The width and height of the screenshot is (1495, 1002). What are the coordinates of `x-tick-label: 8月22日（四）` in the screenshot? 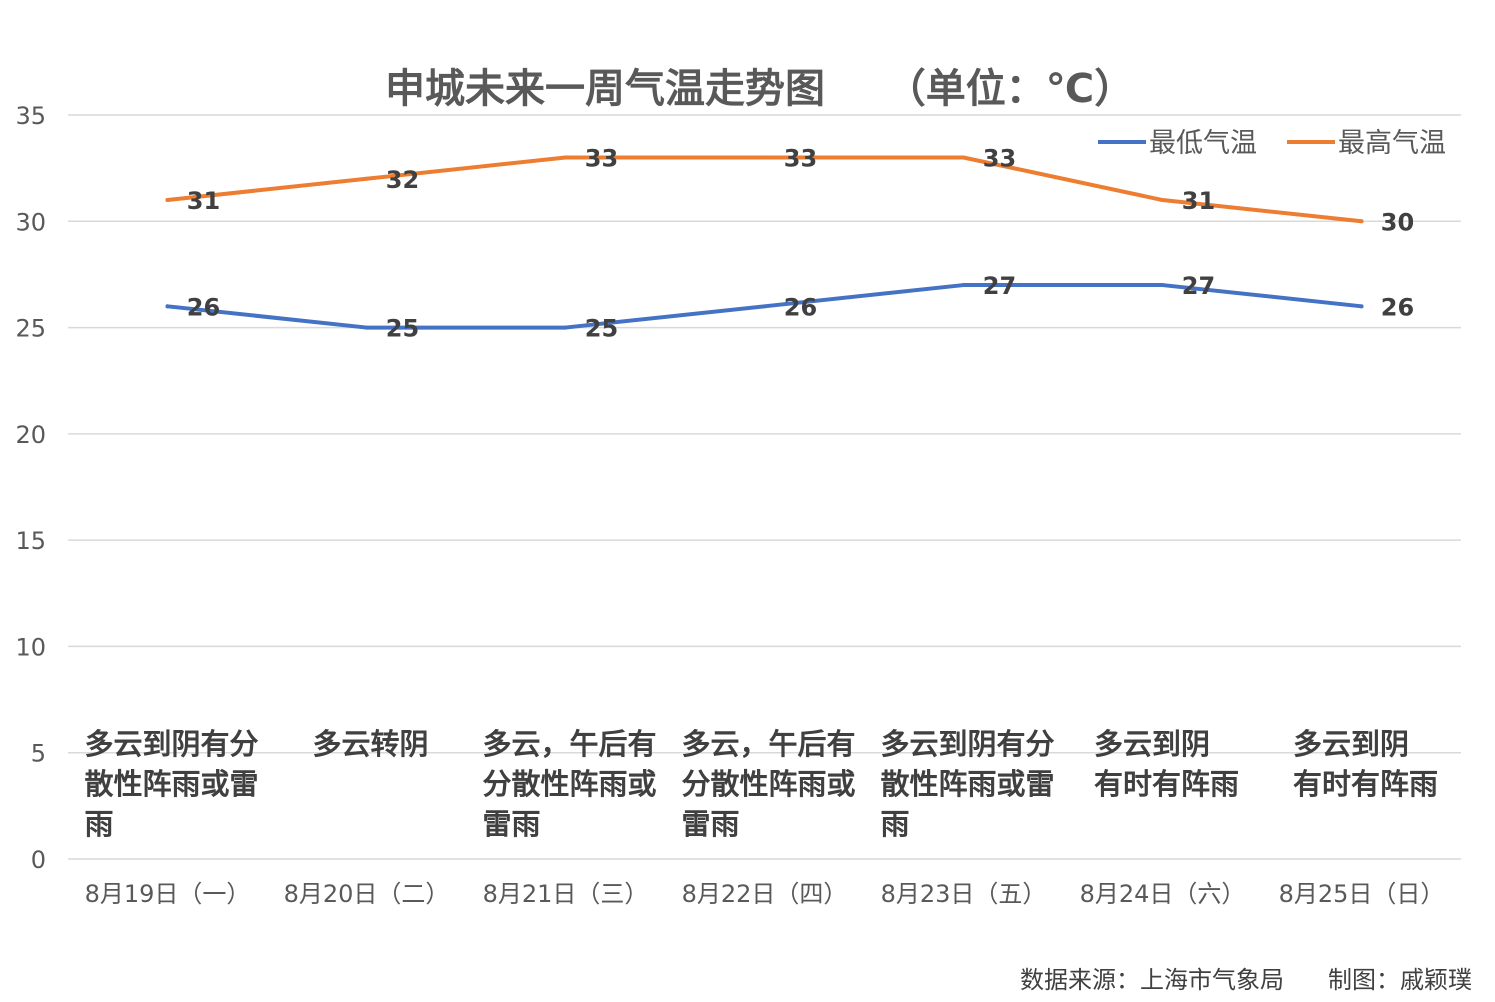 It's located at (765, 894).